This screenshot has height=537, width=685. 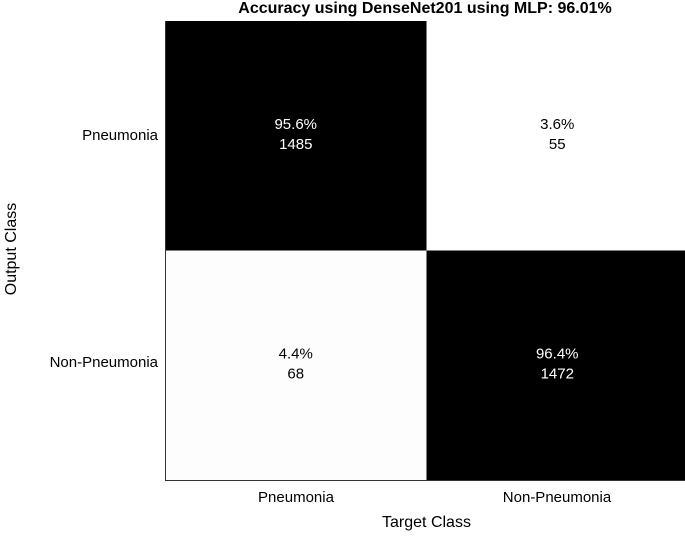 What do you see at coordinates (557, 144) in the screenshot?
I see `cell-count-0-1: 55` at bounding box center [557, 144].